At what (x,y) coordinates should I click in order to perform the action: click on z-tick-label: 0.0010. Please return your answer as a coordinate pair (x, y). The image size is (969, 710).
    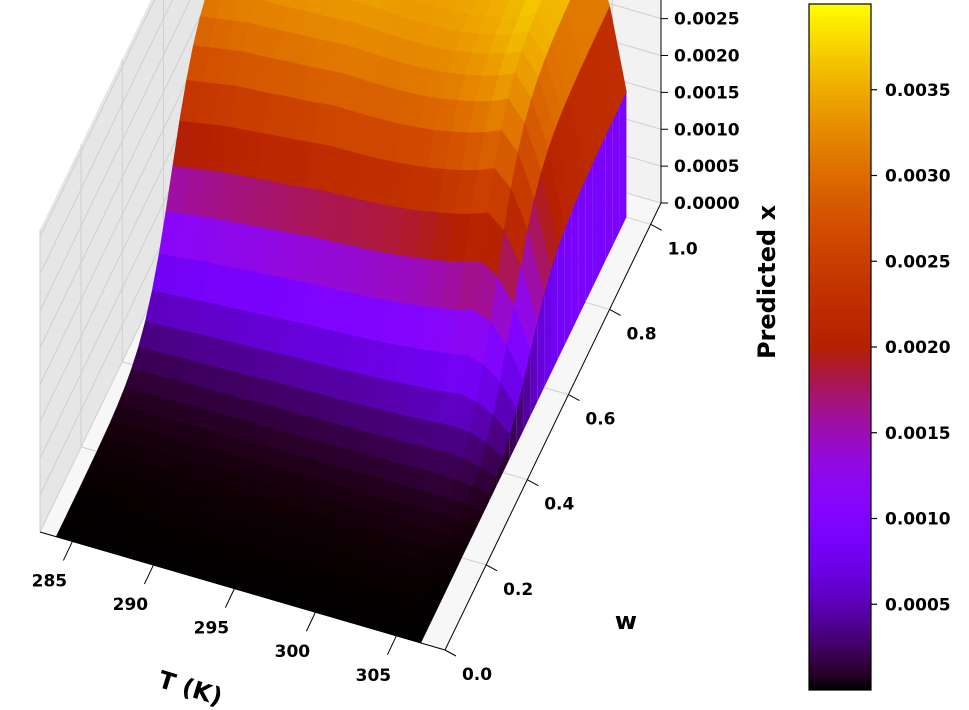
    Looking at the image, I should click on (707, 130).